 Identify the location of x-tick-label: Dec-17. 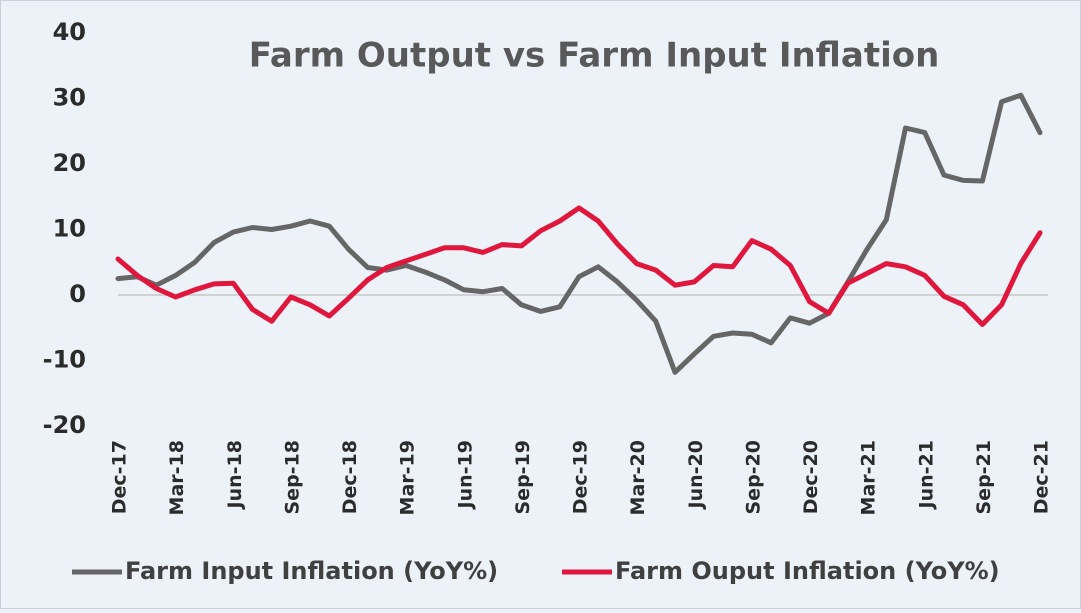
(120, 477).